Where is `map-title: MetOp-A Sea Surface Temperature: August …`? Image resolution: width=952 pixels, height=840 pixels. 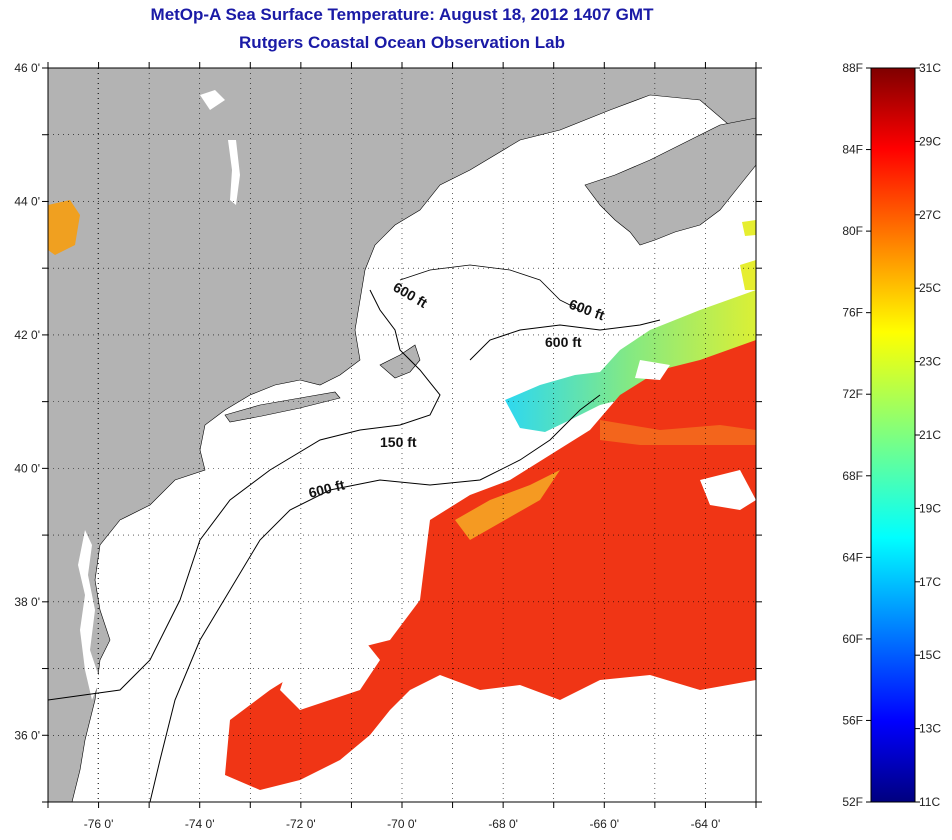
map-title: MetOp-A Sea Surface Temperature: August … is located at coordinates (402, 14).